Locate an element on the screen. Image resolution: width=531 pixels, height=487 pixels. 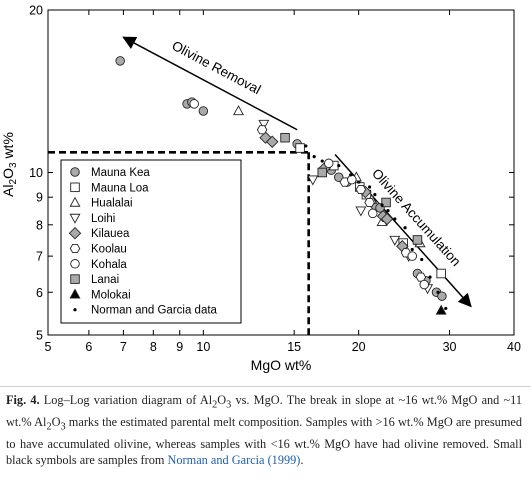
x-tick-label: 9 is located at coordinates (179, 347).